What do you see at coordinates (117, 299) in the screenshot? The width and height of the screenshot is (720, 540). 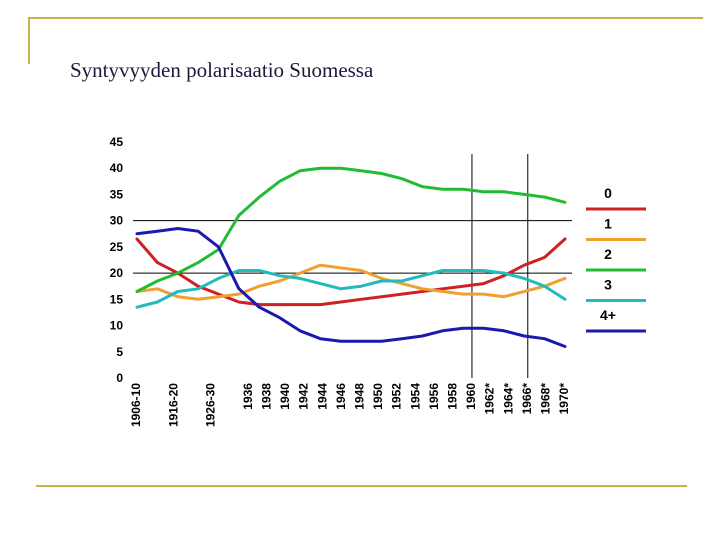 I see `y-tick-label: 15` at bounding box center [117, 299].